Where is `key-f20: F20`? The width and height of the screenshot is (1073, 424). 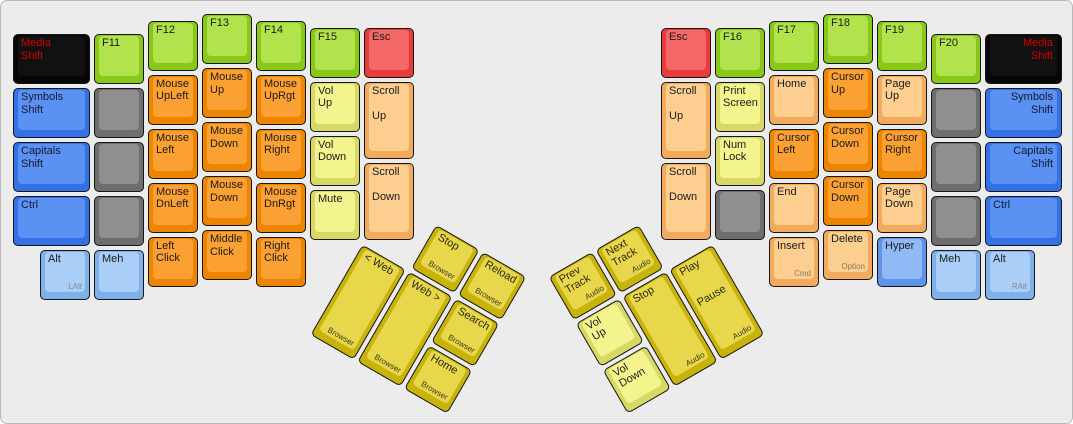
key-f20: F20 is located at coordinates (956, 59).